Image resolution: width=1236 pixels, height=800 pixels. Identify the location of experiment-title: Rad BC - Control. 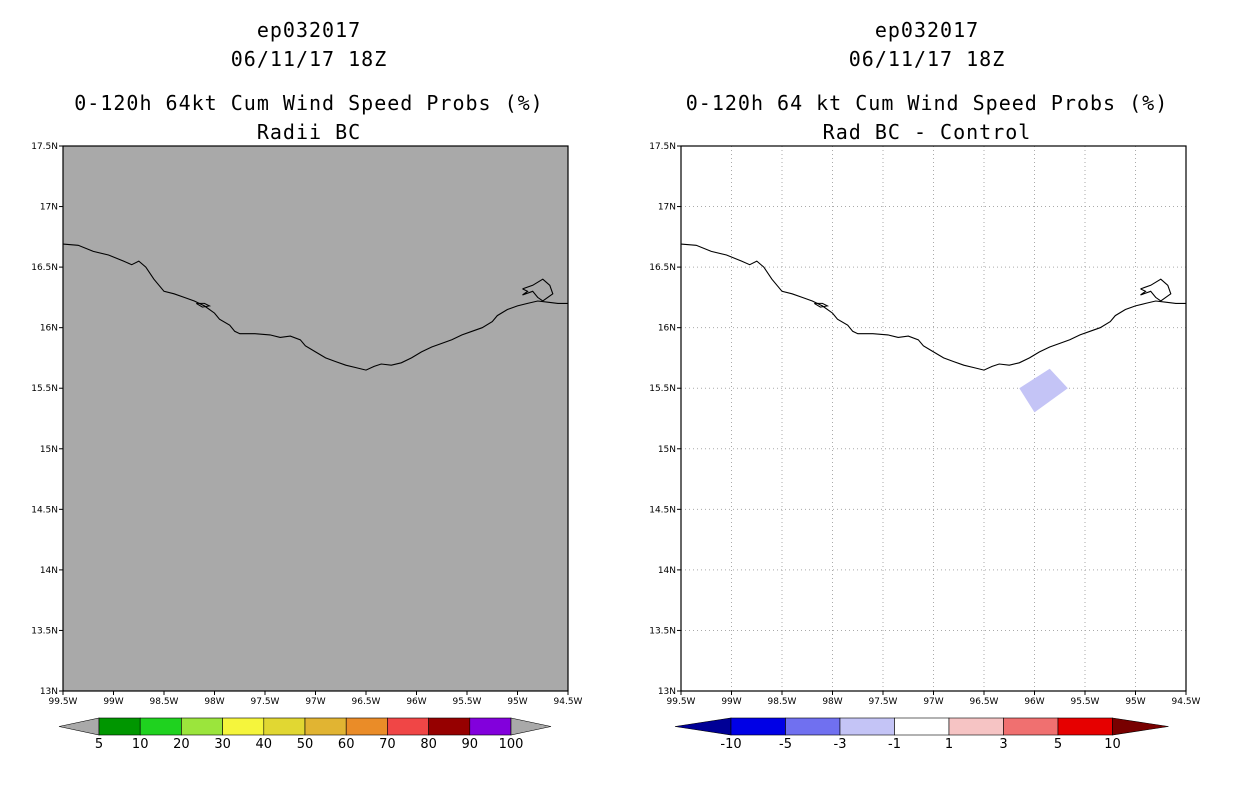
(927, 132).